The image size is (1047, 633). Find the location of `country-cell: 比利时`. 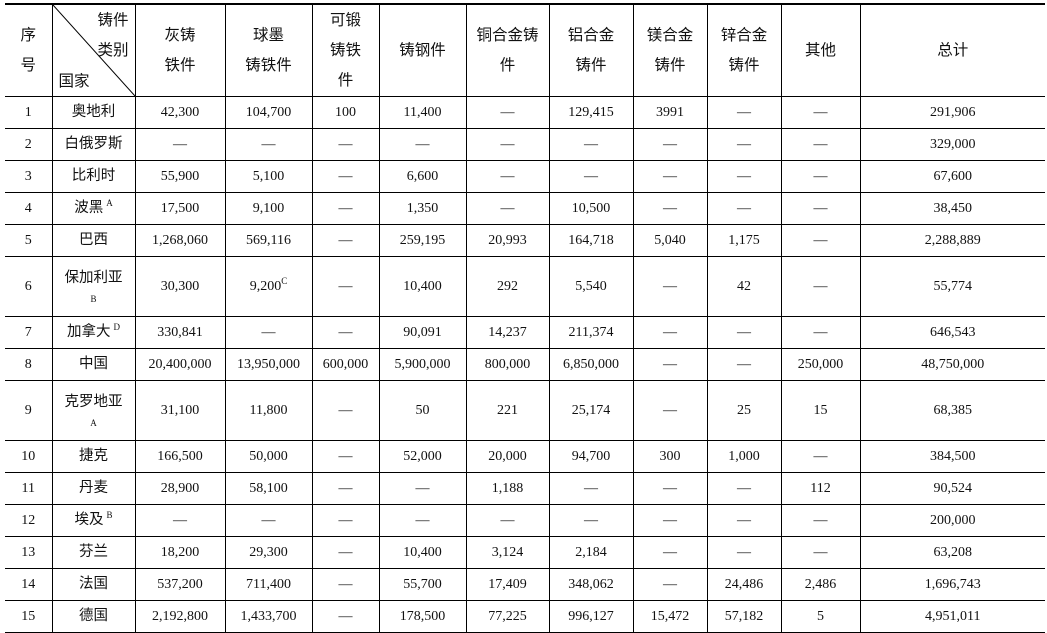

country-cell: 比利时 is located at coordinates (93, 176).